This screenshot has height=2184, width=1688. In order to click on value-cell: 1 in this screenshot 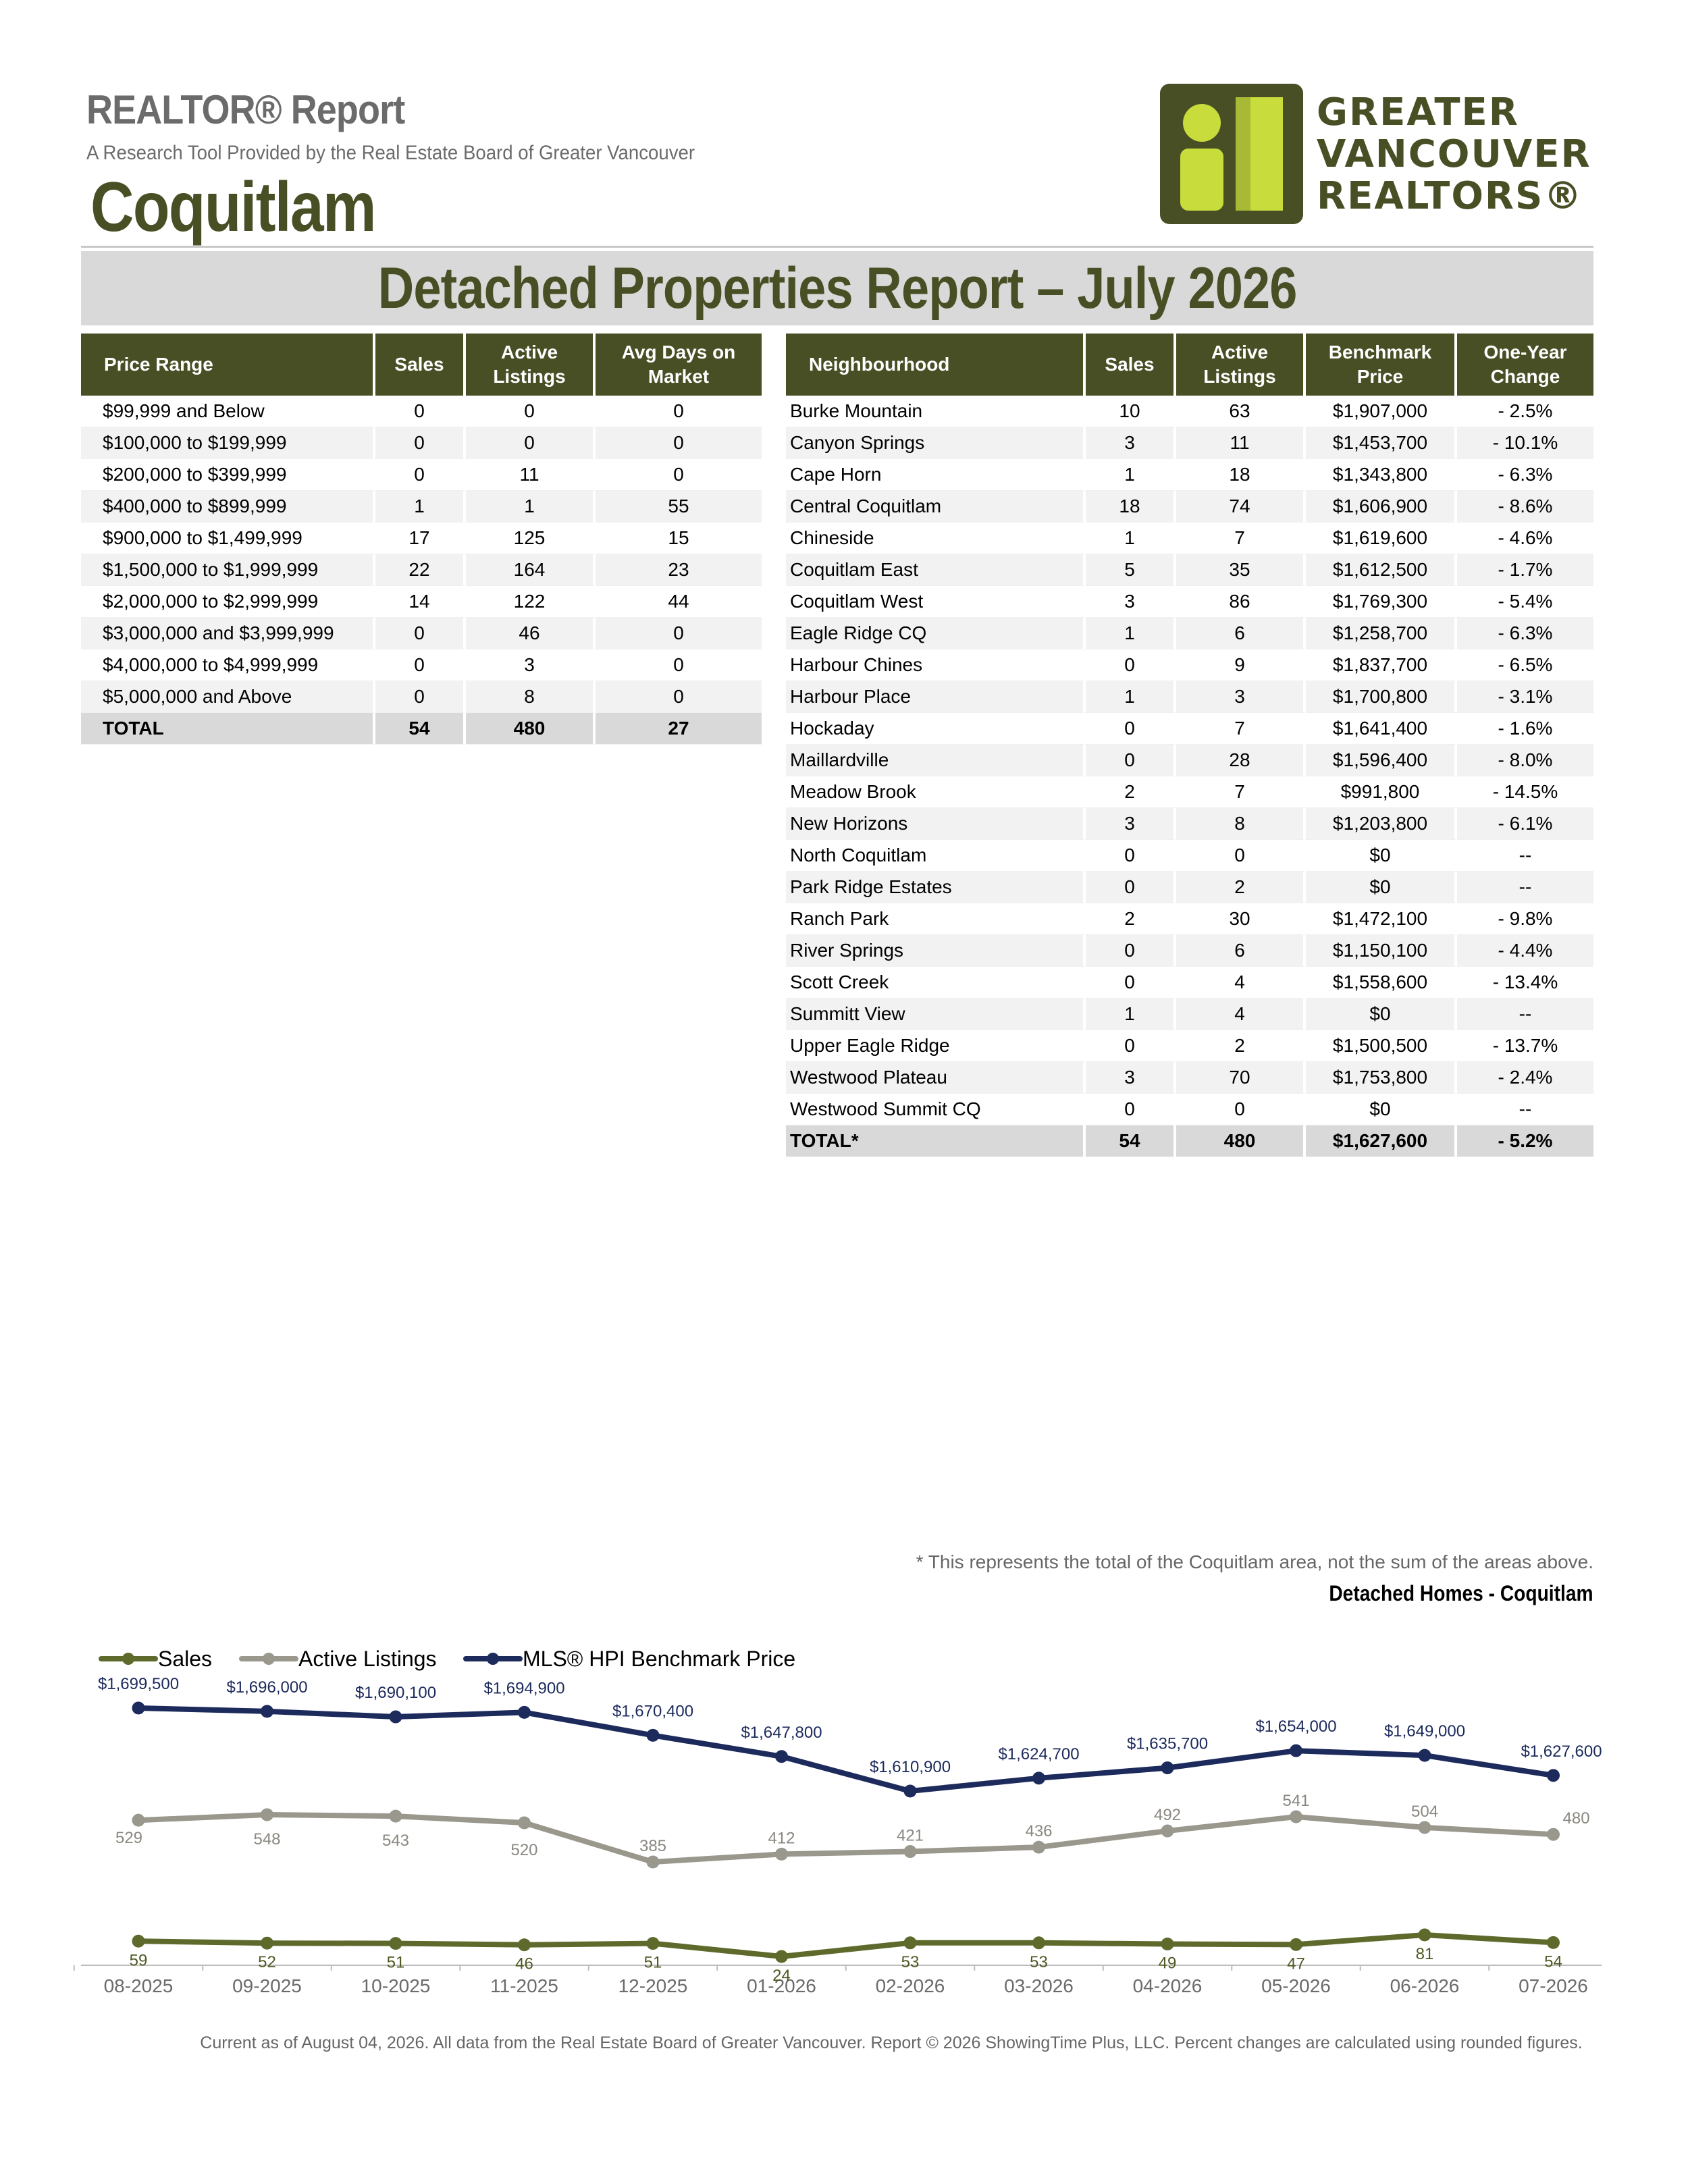, I will do `click(1131, 1014)`.